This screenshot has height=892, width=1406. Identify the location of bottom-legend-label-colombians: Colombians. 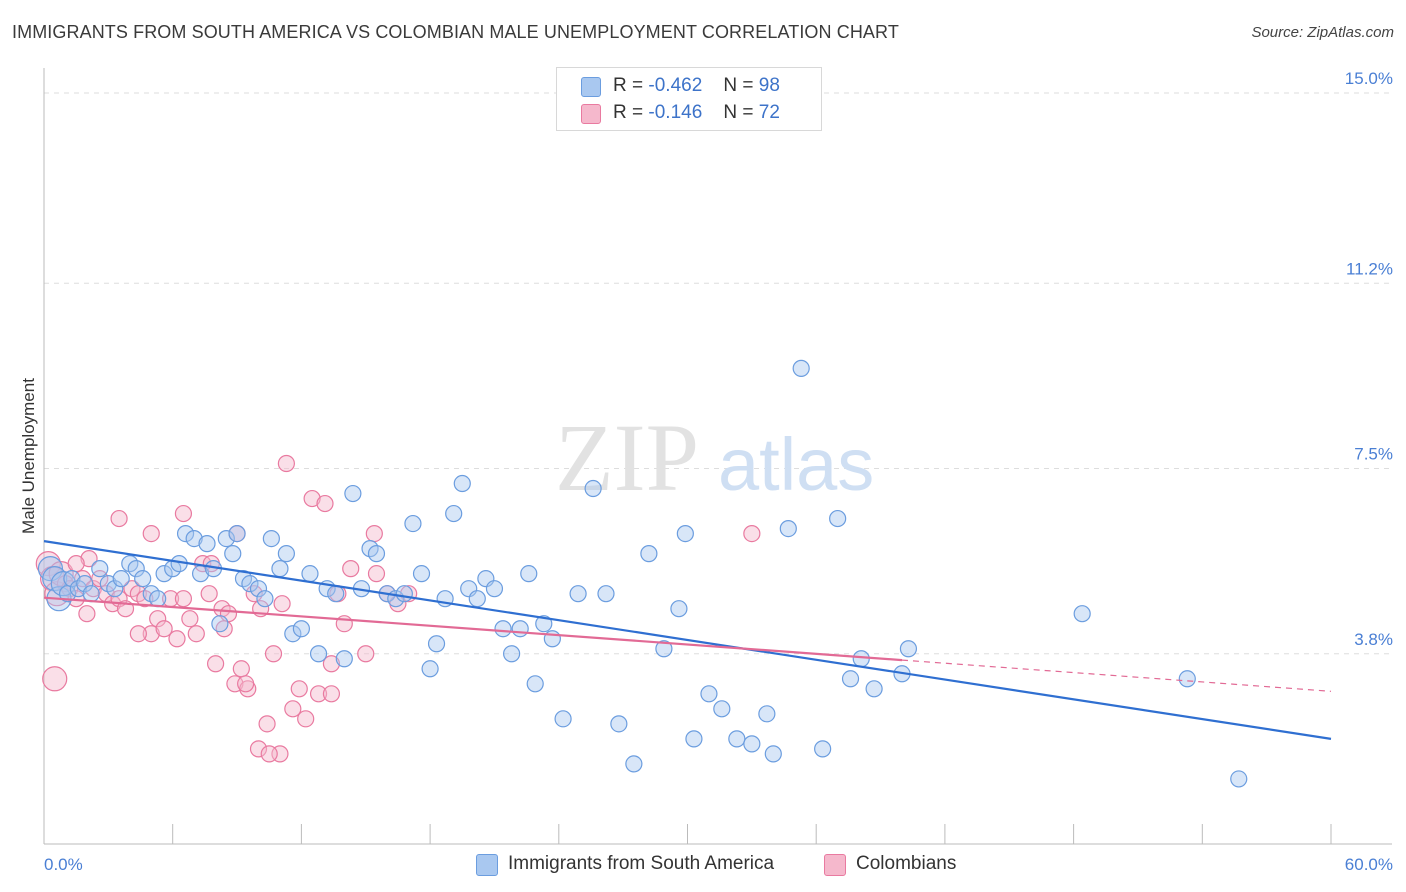
(906, 863).